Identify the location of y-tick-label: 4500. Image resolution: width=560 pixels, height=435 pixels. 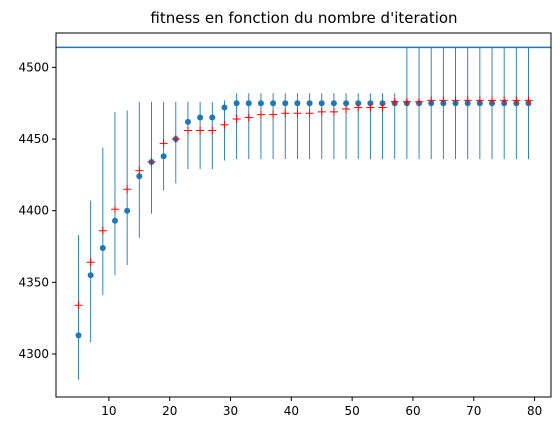
(33, 67).